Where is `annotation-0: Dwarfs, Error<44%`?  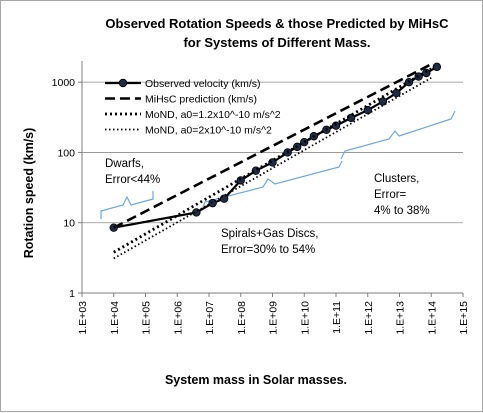
annotation-0: Dwarfs, Error<44% is located at coordinates (132, 172).